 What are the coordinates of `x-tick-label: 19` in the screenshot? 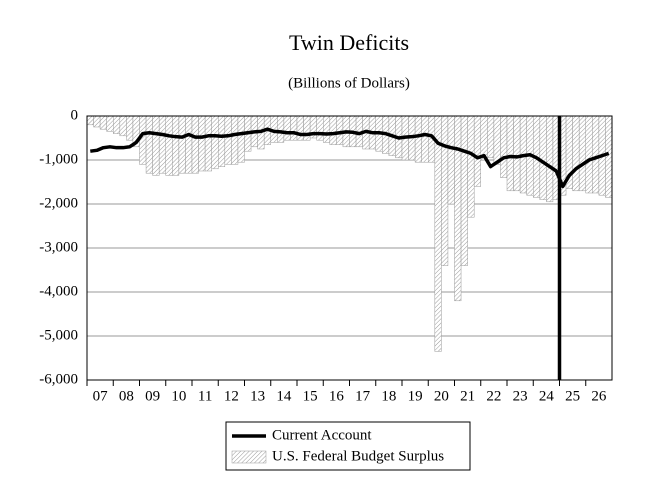 It's located at (415, 396).